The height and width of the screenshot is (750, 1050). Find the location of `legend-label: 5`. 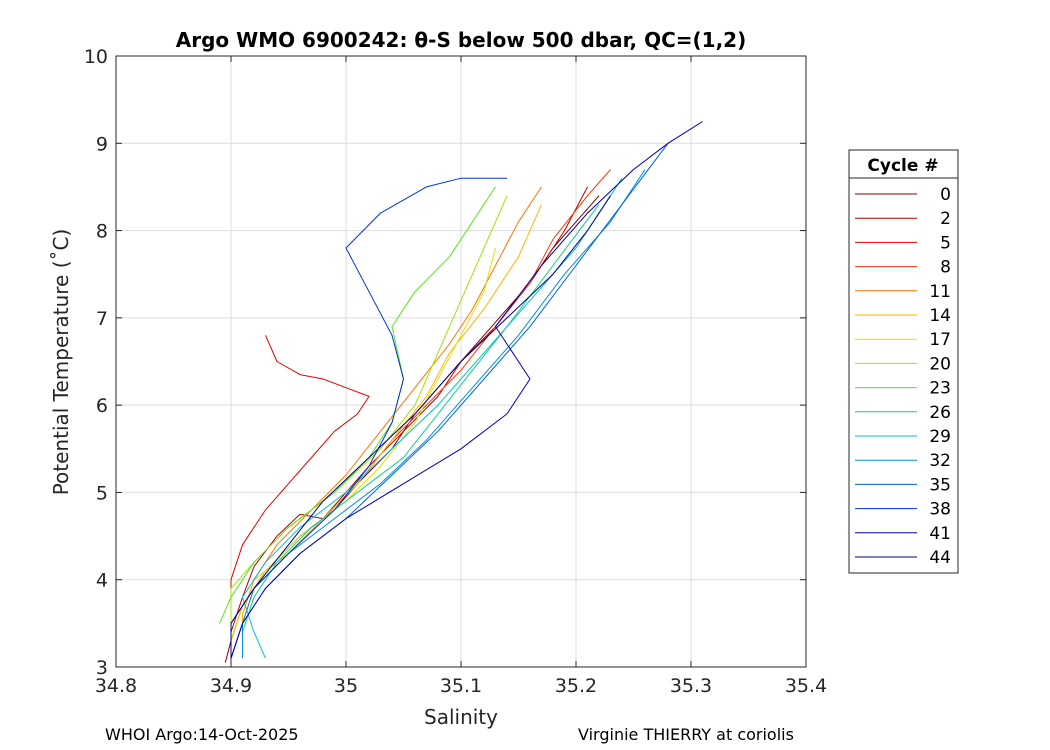

legend-label: 5 is located at coordinates (945, 243).